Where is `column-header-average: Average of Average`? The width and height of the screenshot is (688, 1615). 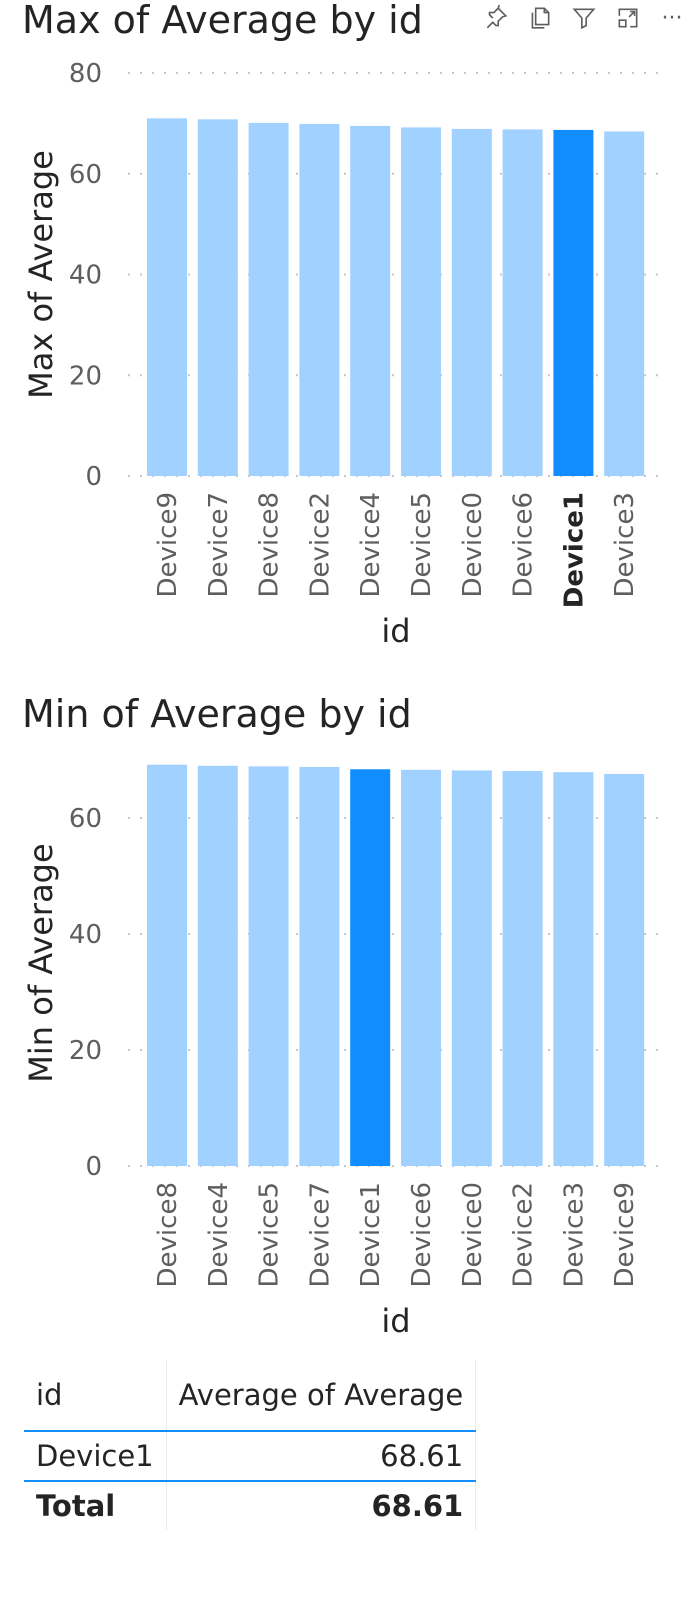 column-header-average: Average of Average is located at coordinates (321, 1395).